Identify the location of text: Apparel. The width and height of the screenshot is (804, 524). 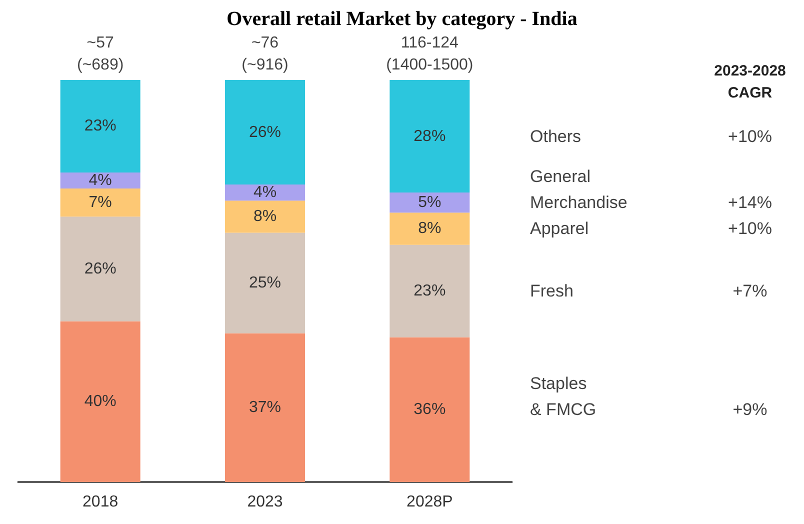
(559, 228).